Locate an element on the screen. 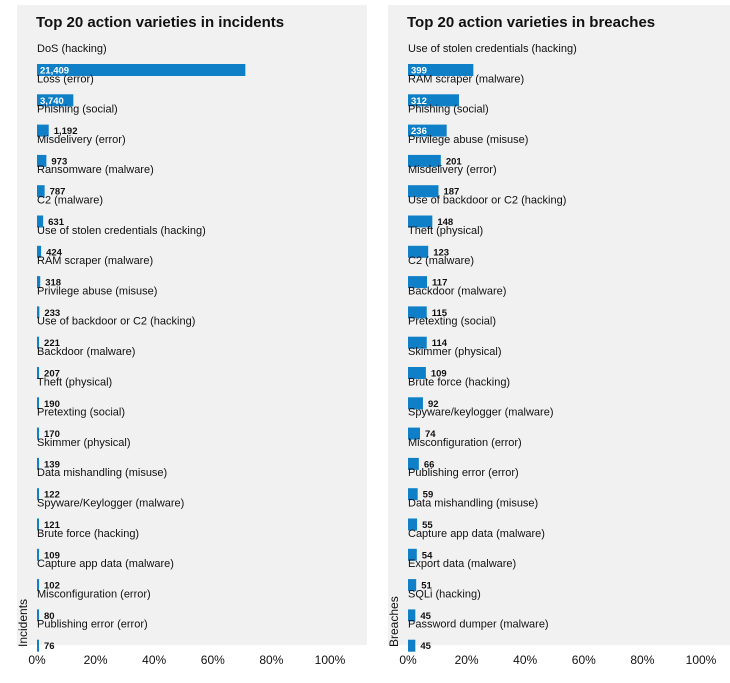 This screenshot has width=730, height=683. incidents-data-label: 221 is located at coordinates (52, 343).